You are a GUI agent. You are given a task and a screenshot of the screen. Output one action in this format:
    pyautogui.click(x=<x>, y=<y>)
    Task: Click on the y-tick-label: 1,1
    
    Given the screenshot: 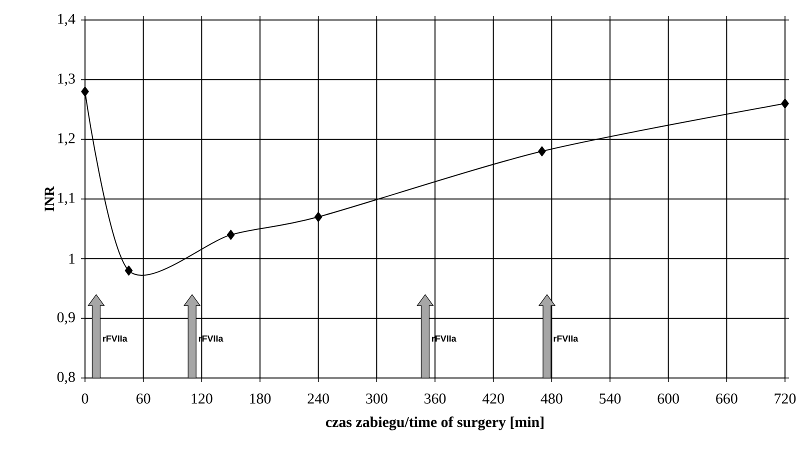 What is the action you would take?
    pyautogui.click(x=66, y=199)
    